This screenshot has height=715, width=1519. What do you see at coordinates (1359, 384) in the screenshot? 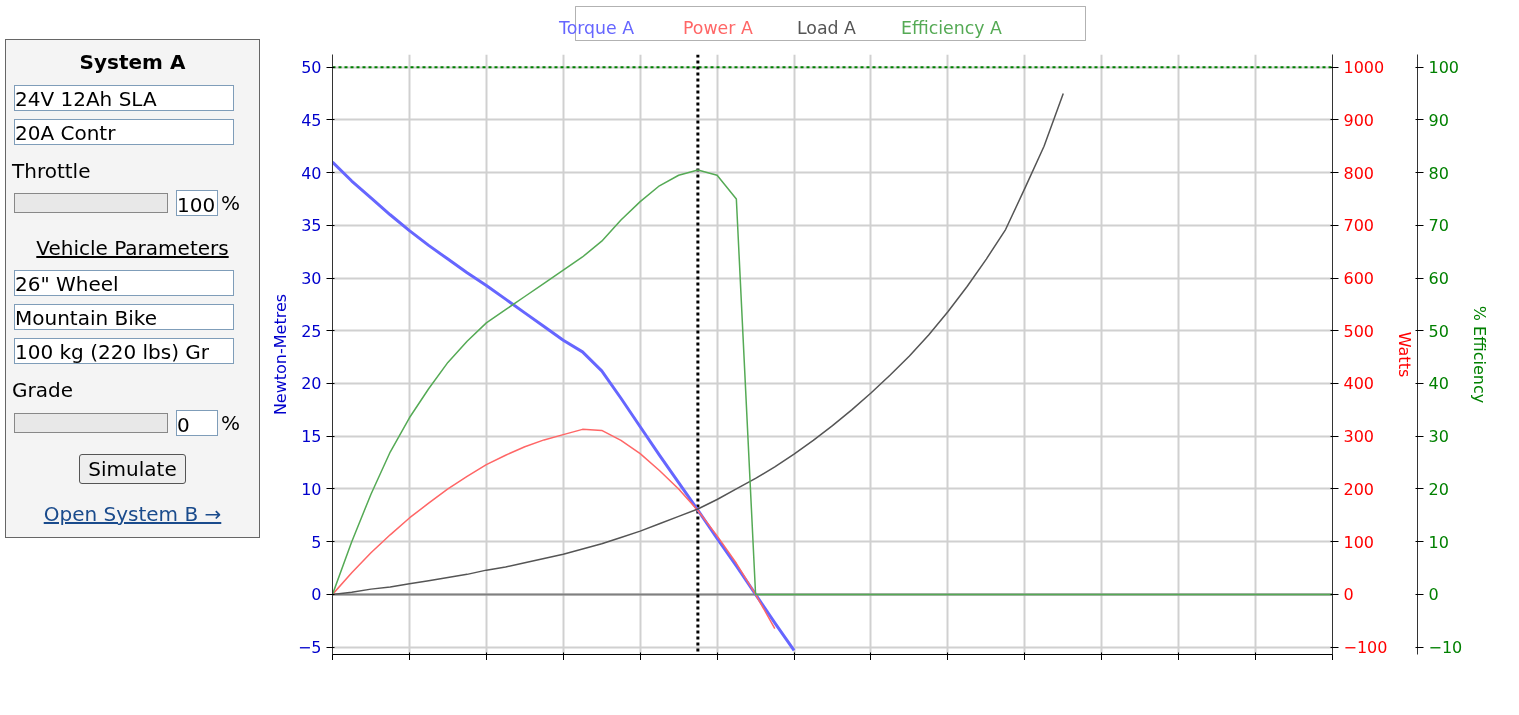
I see `y2-tick-label: 400` at bounding box center [1359, 384].